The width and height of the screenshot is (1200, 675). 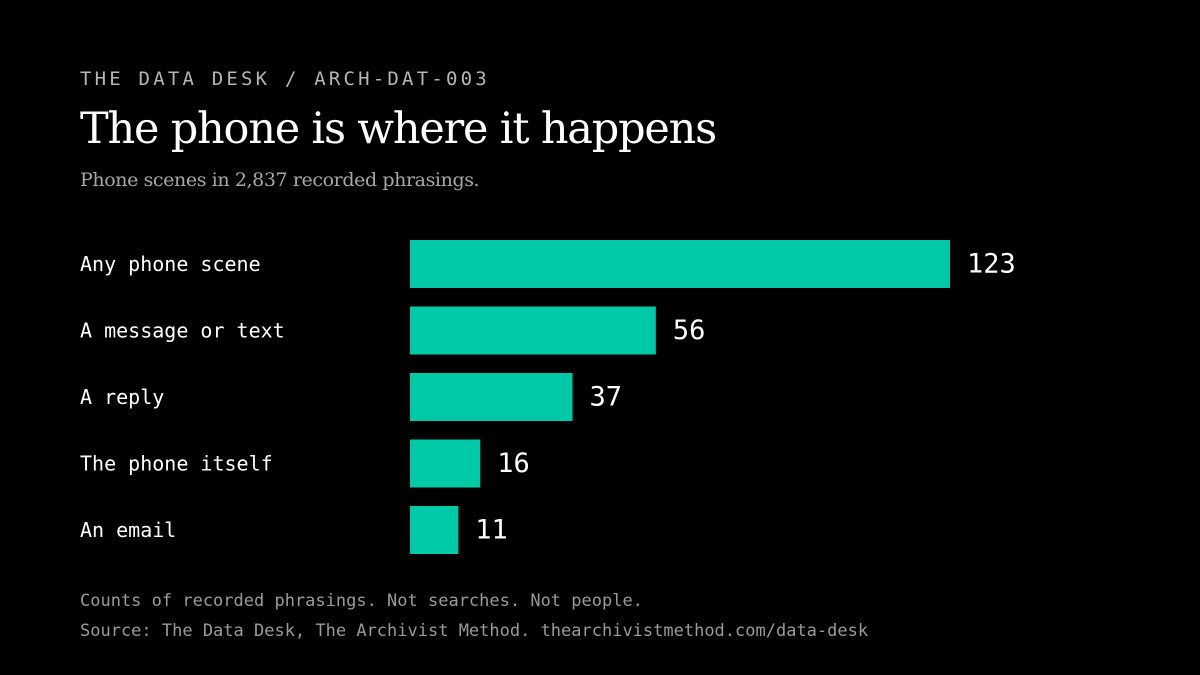 What do you see at coordinates (285, 79) in the screenshot?
I see `kicker: THE DATA DESK / ARCH-DAT-003` at bounding box center [285, 79].